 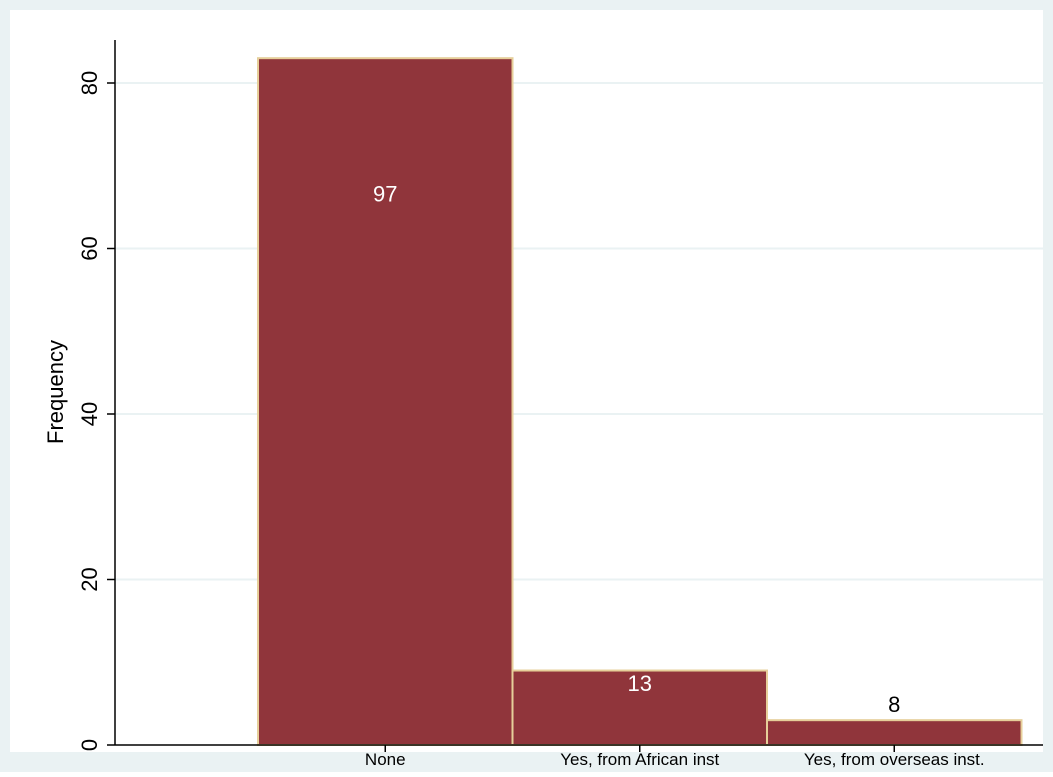 I want to click on x-tick-label: None, so click(x=385, y=759).